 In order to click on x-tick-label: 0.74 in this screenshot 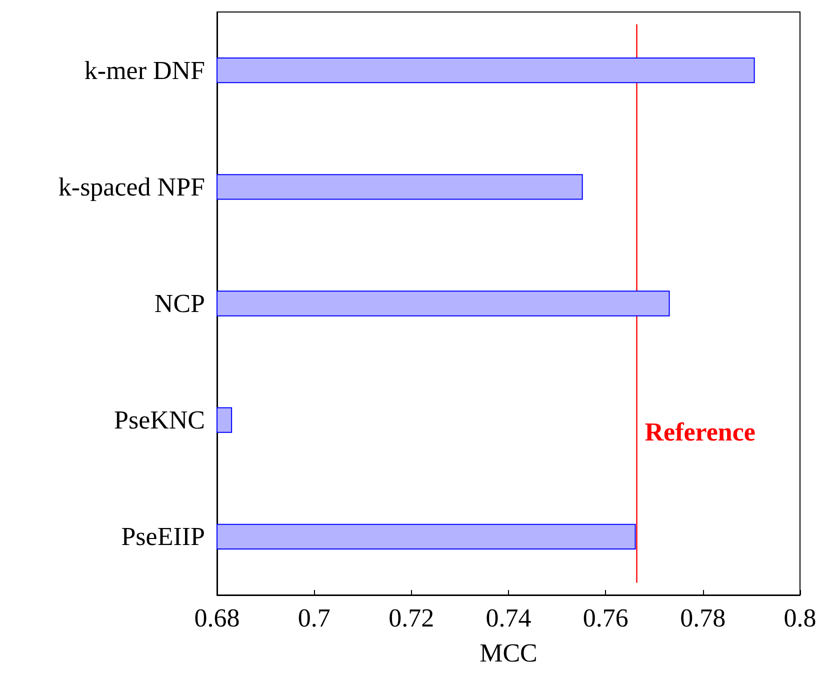, I will do `click(509, 618)`.